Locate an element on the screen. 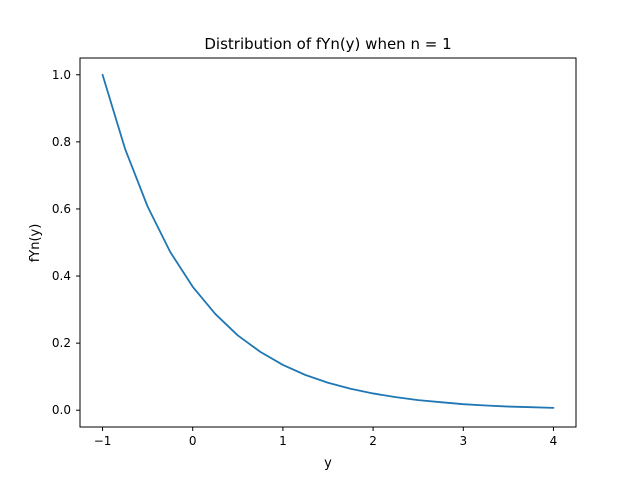 The width and height of the screenshot is (640, 480). y-axis-ticks: 0.0 0.2 0.4 0.6 0.8 1.0 is located at coordinates (66, 242).